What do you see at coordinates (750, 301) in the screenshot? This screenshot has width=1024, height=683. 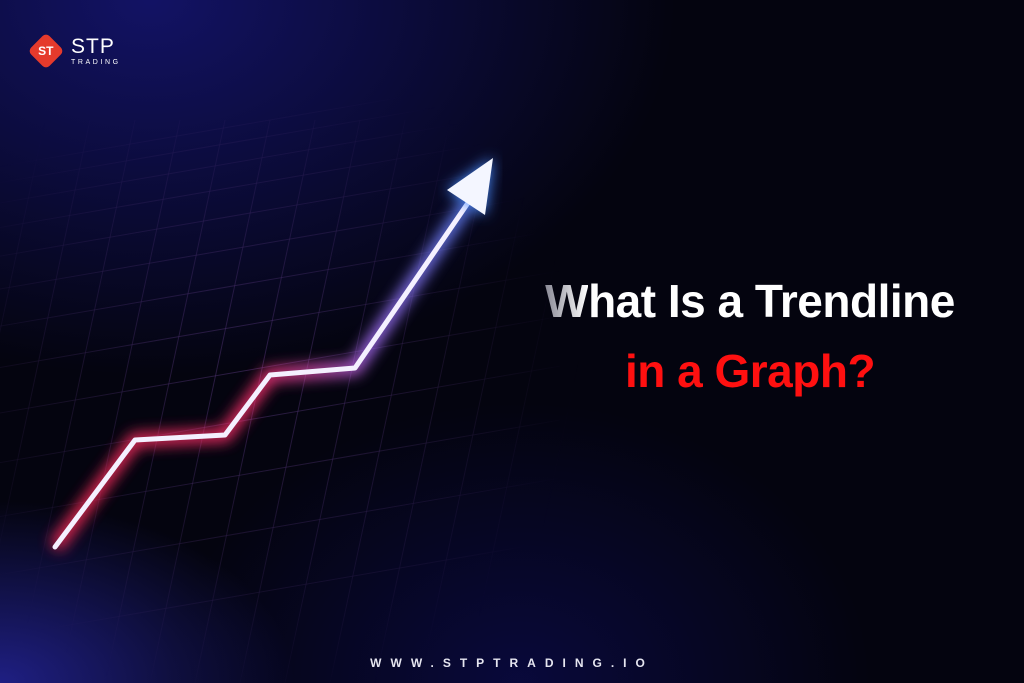 I see `headline-line-1: What Is a Trendline` at bounding box center [750, 301].